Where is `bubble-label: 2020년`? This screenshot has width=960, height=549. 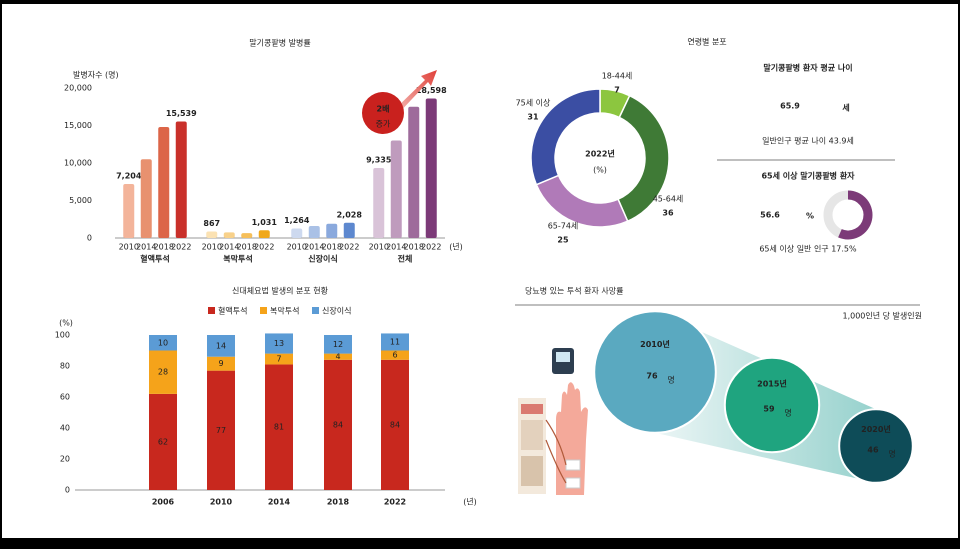 bubble-label: 2020년 is located at coordinates (876, 429).